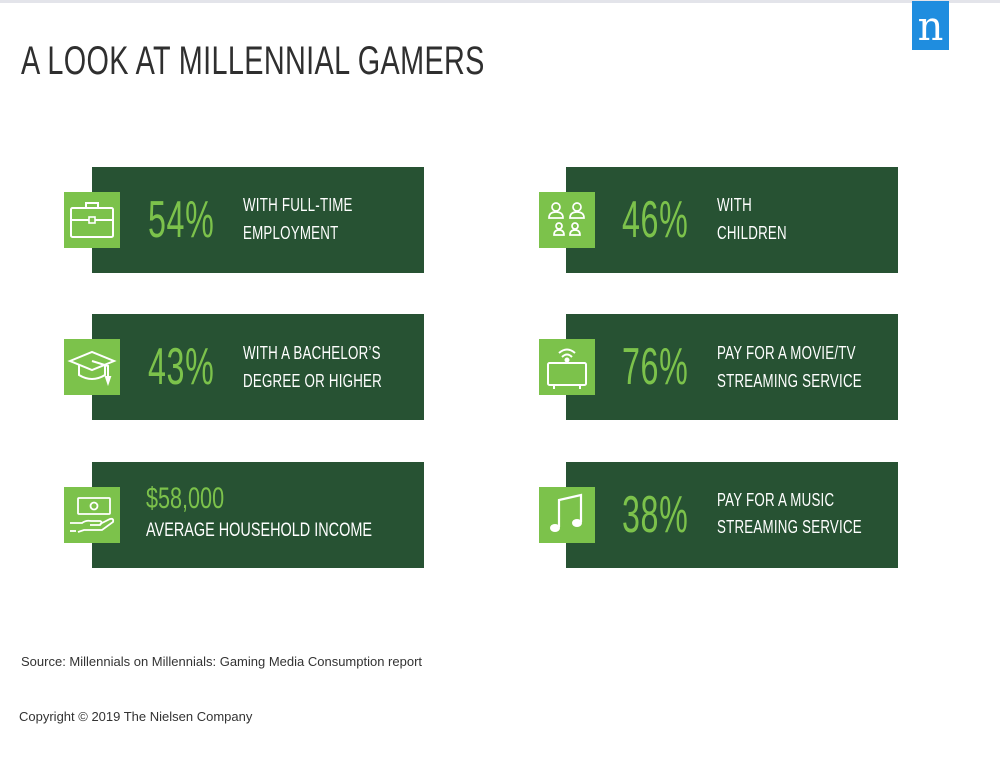  I want to click on children-label-line2: CHILDREN, so click(752, 233).